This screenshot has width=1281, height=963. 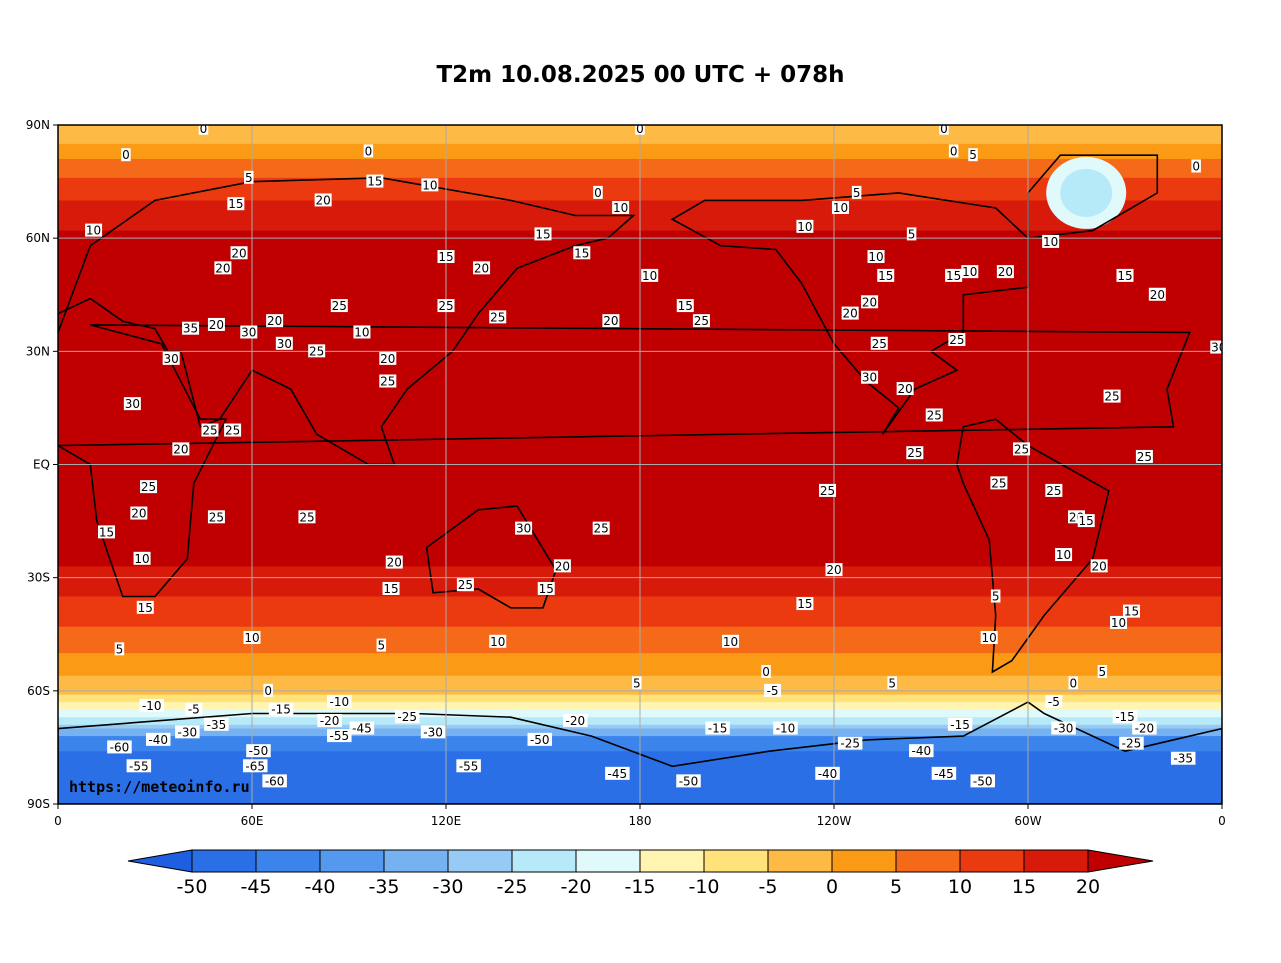 I want to click on contour-label: -25, so click(x=850, y=743).